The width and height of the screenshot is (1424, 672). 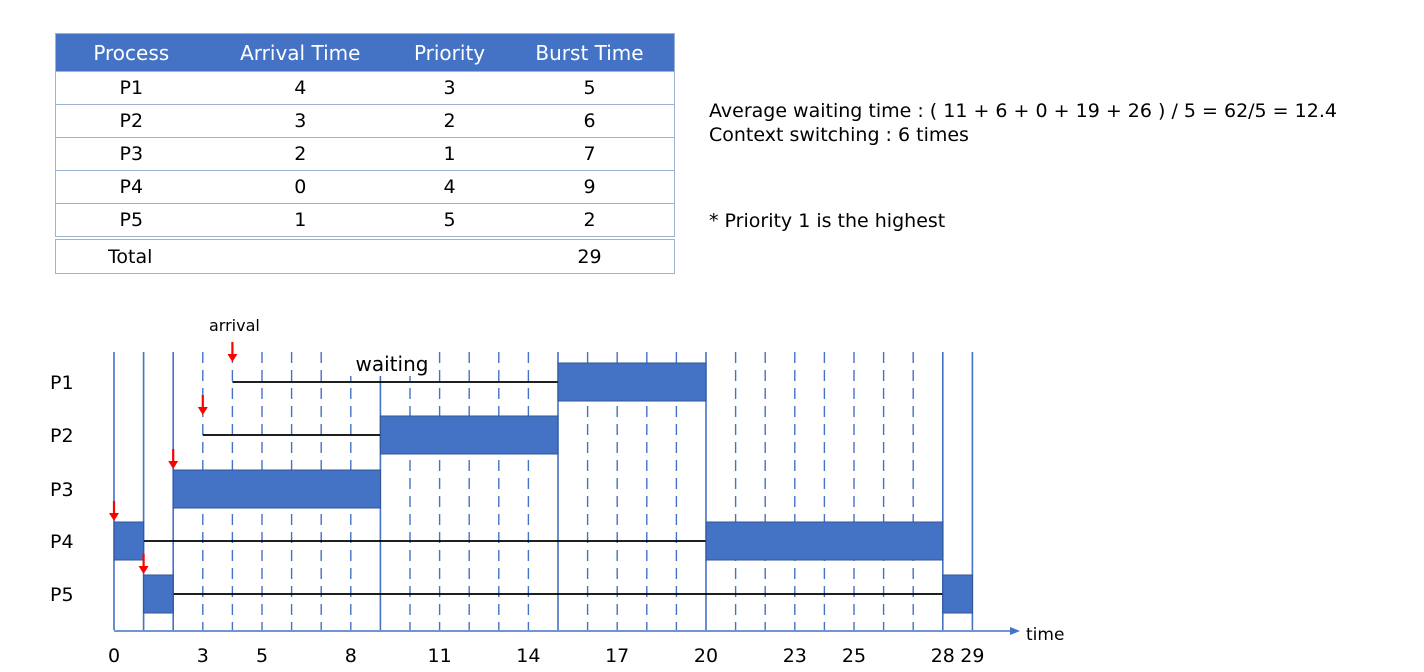 I want to click on cell-priority: 2, so click(x=450, y=121).